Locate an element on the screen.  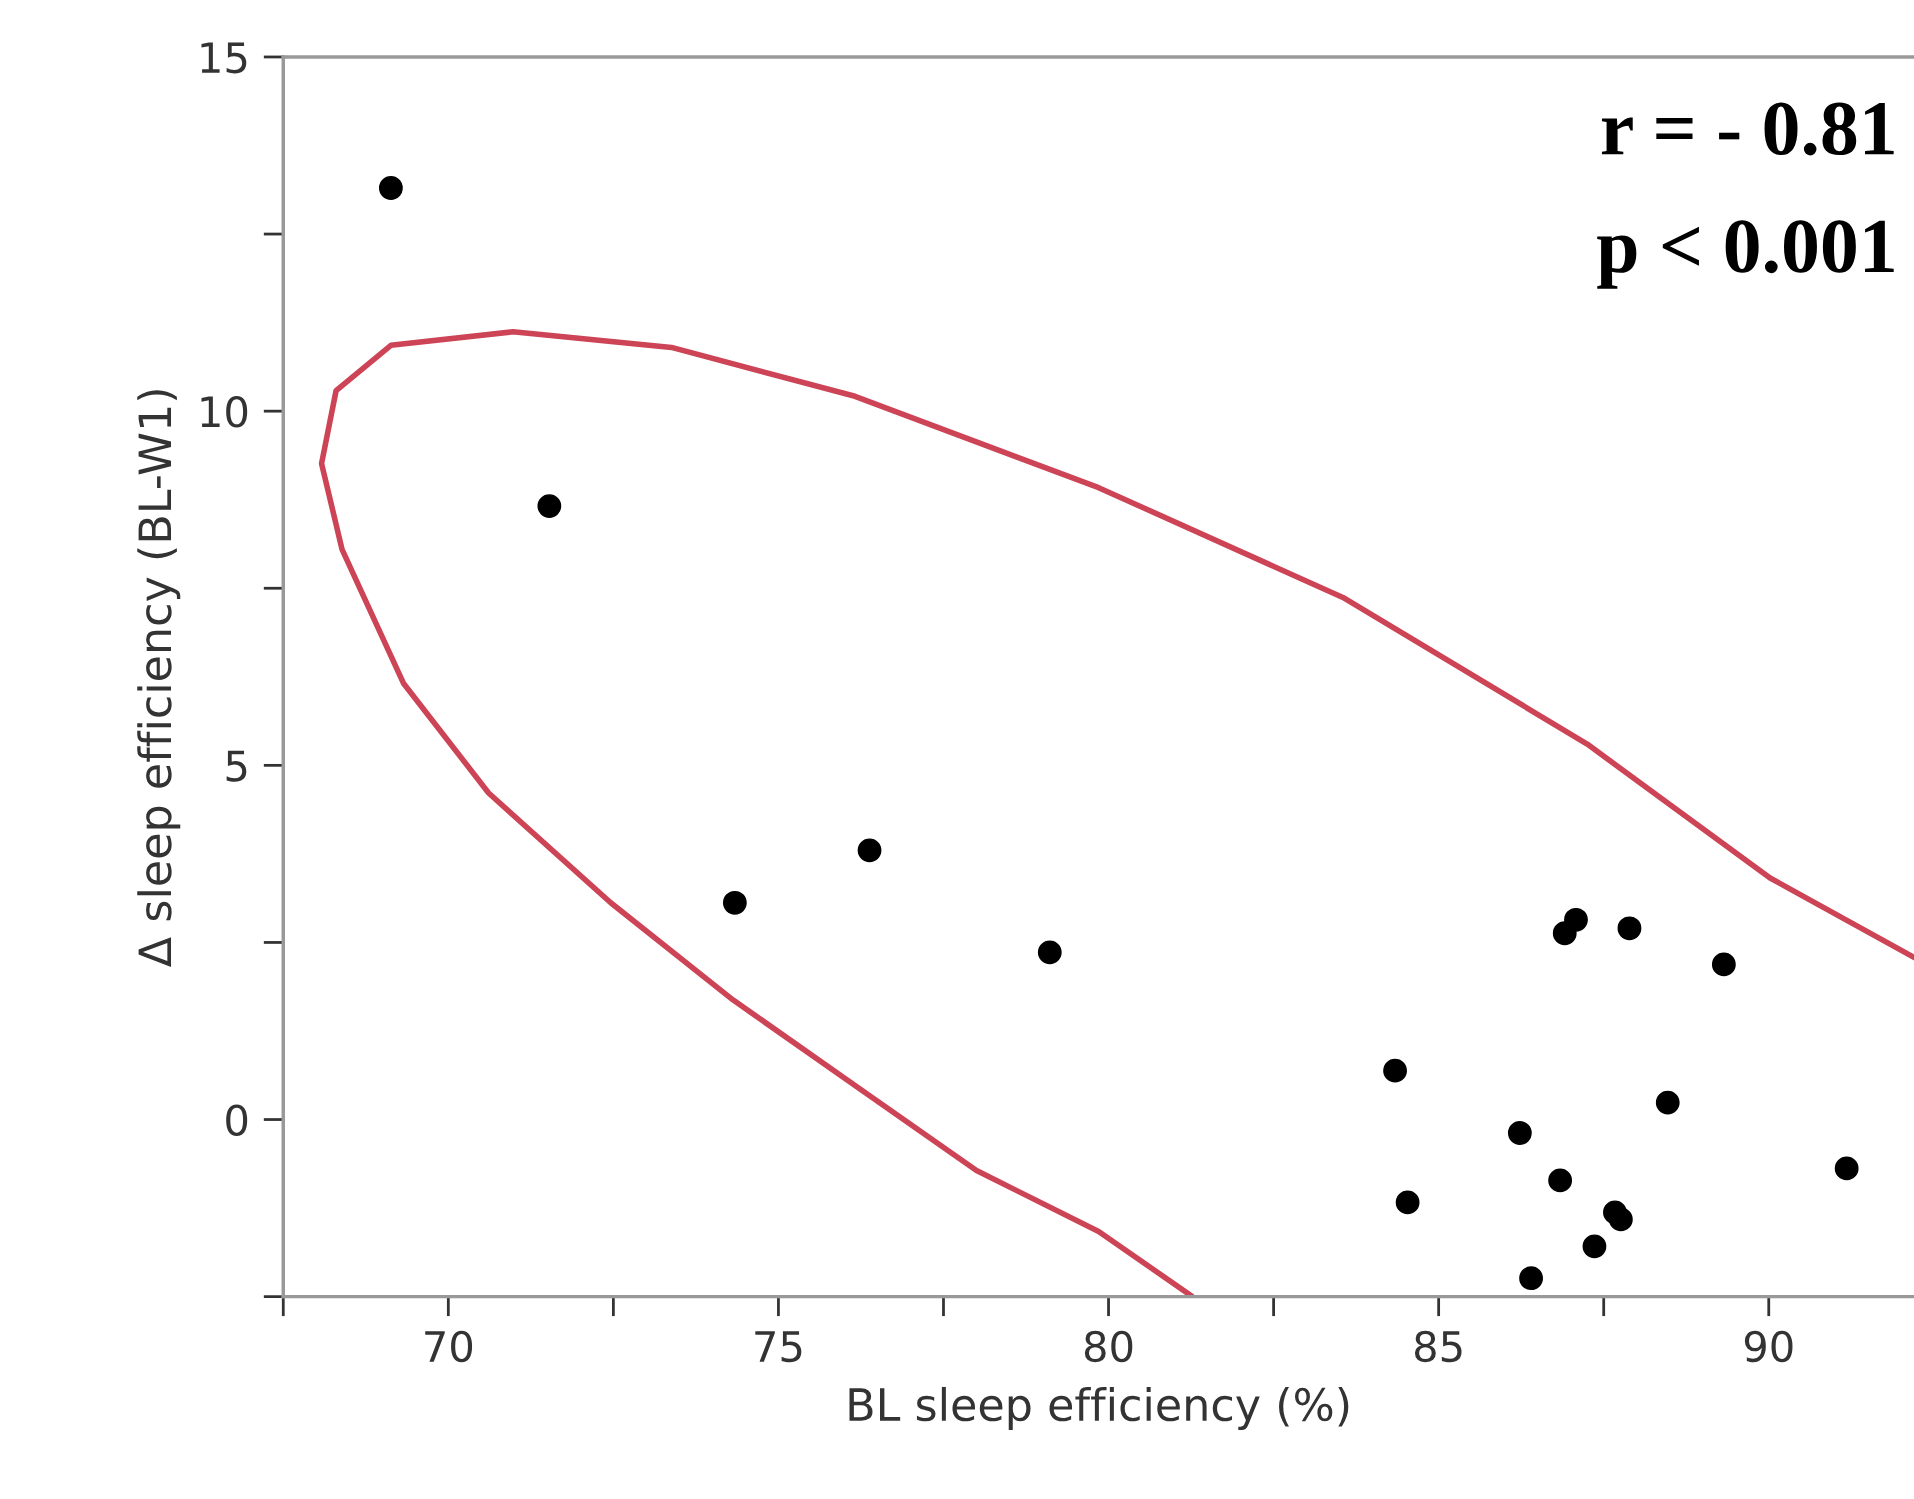
x-tick-label: 90 is located at coordinates (1768, 1346).